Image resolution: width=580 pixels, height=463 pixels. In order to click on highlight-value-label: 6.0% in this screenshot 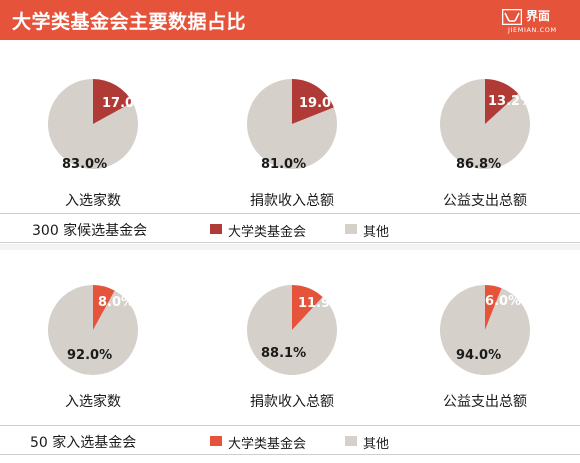, I will do `click(503, 301)`.